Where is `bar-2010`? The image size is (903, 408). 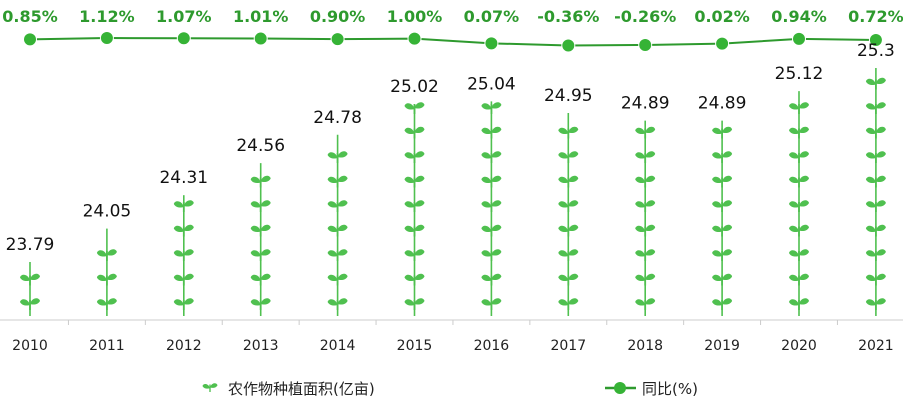 bar-2010 is located at coordinates (30, 289).